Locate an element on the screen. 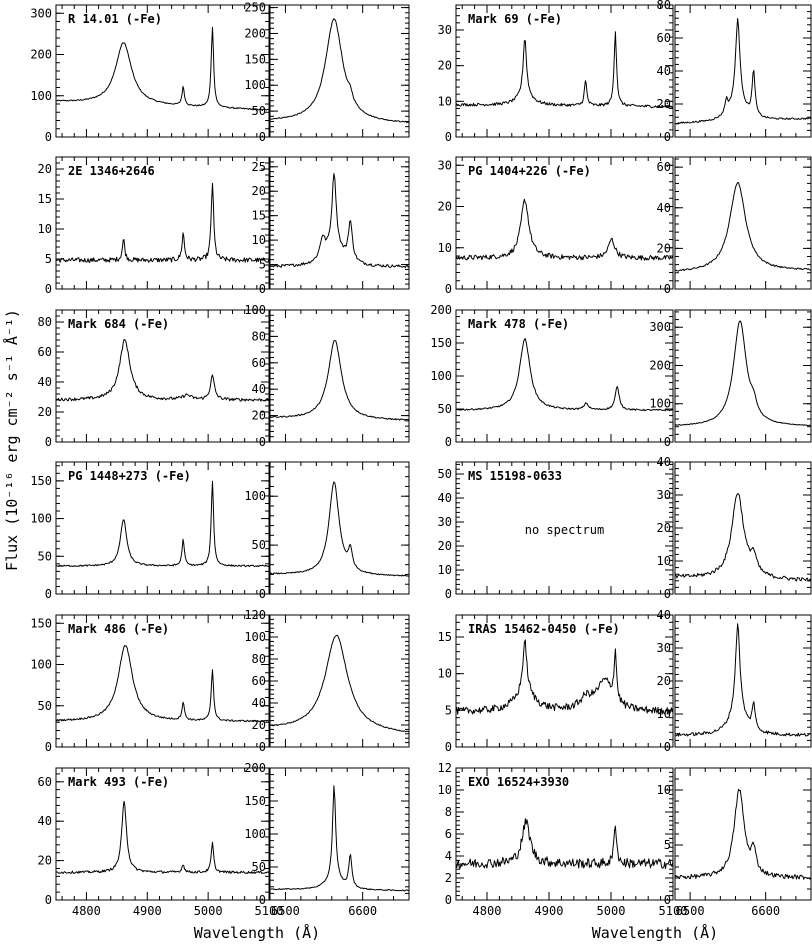 Image resolution: width=812 pixels, height=944 pixels. panel-0: 0 100 200 300 R 14.01 (-Fe) is located at coordinates (150, 74).